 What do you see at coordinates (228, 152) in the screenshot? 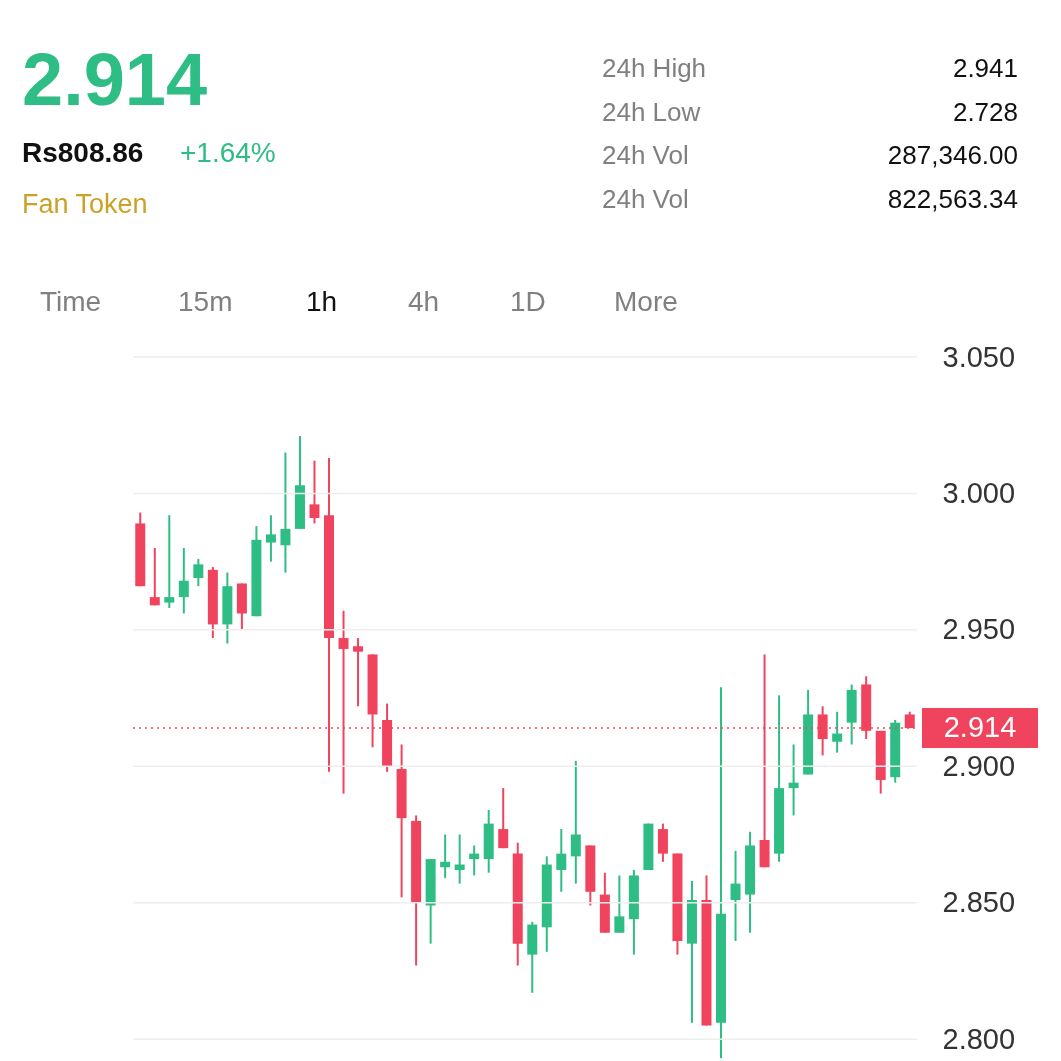
I see `text: +1.64%` at bounding box center [228, 152].